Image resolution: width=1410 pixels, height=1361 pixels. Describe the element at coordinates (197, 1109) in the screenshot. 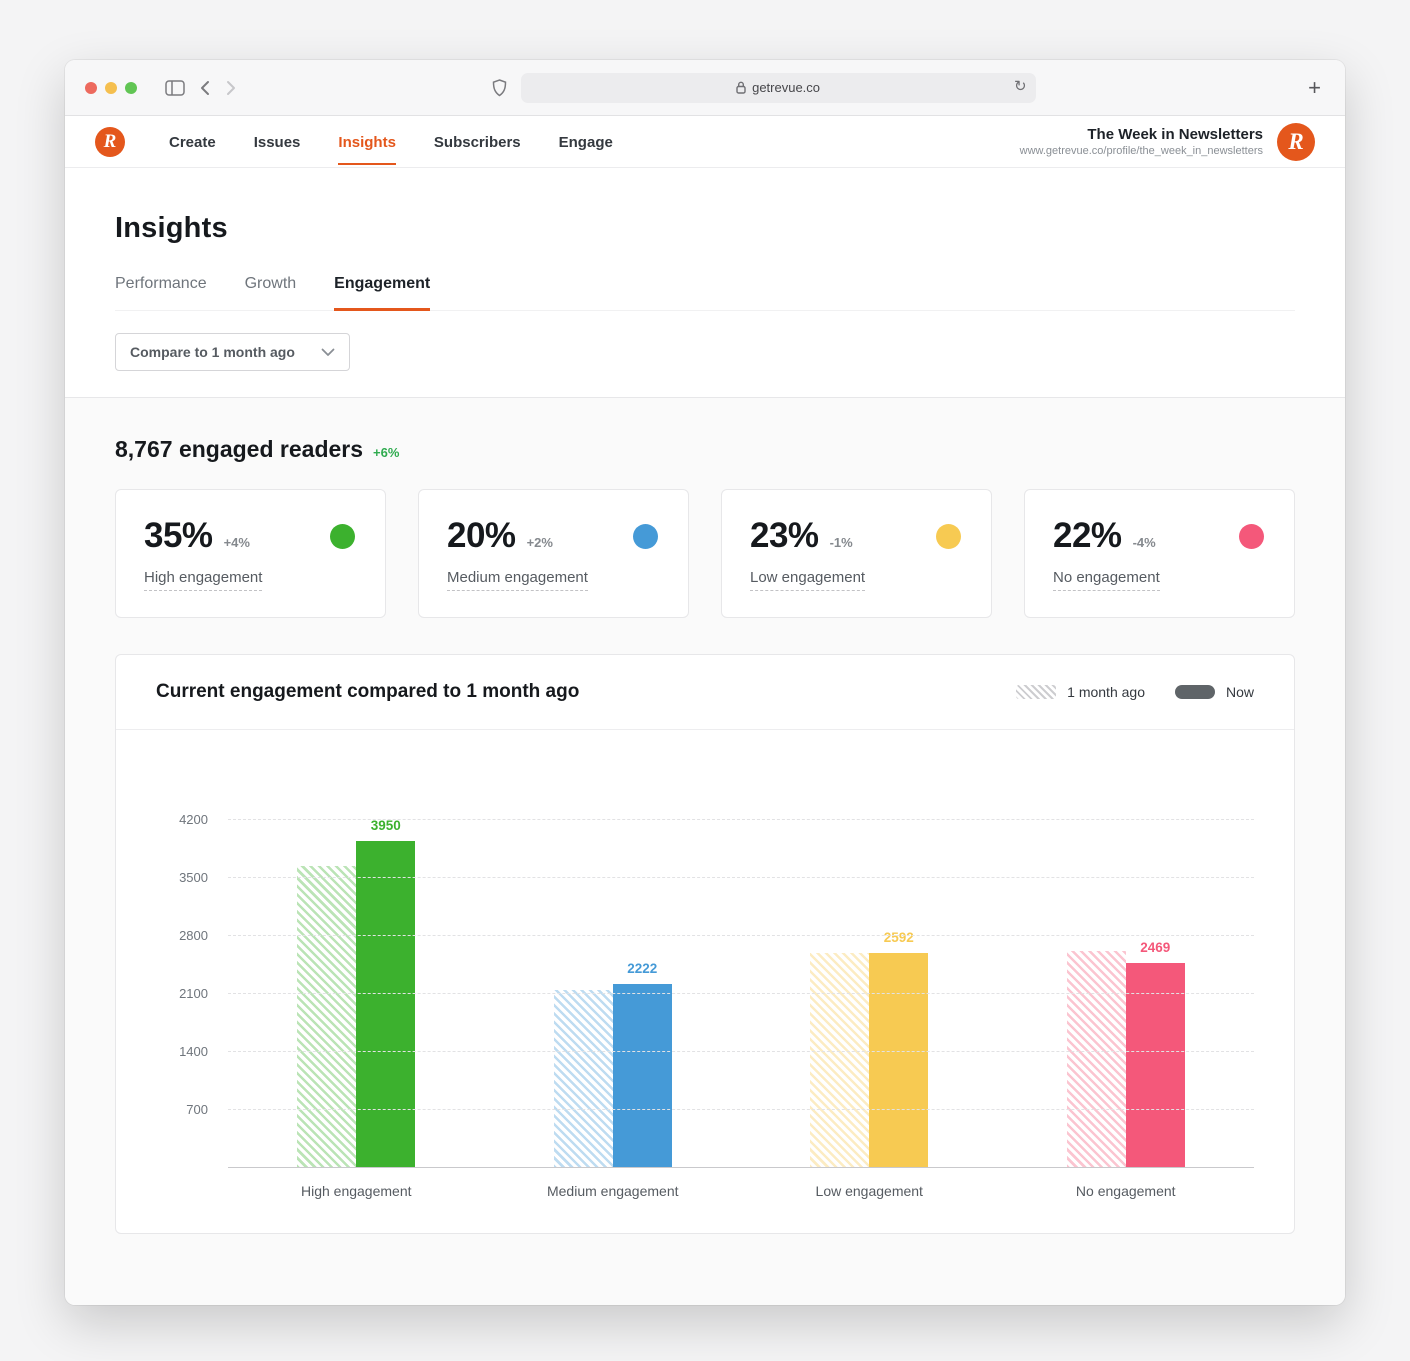

I see `y-axis-tick: 700` at that location.